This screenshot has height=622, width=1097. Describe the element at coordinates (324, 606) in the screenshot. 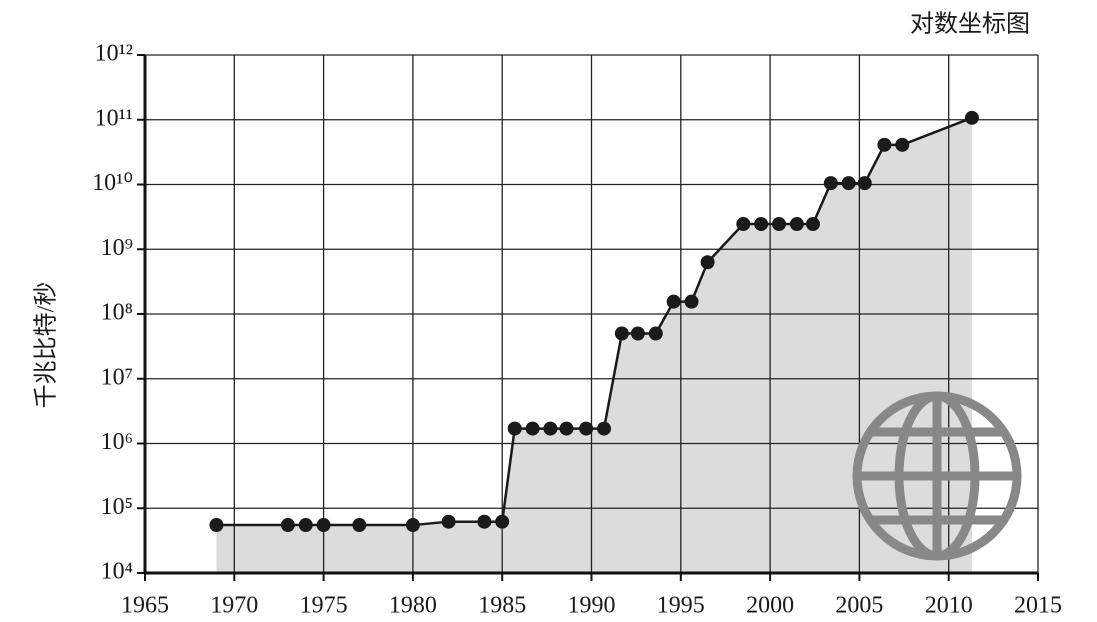

I see `x-tick-label: 1975` at that location.